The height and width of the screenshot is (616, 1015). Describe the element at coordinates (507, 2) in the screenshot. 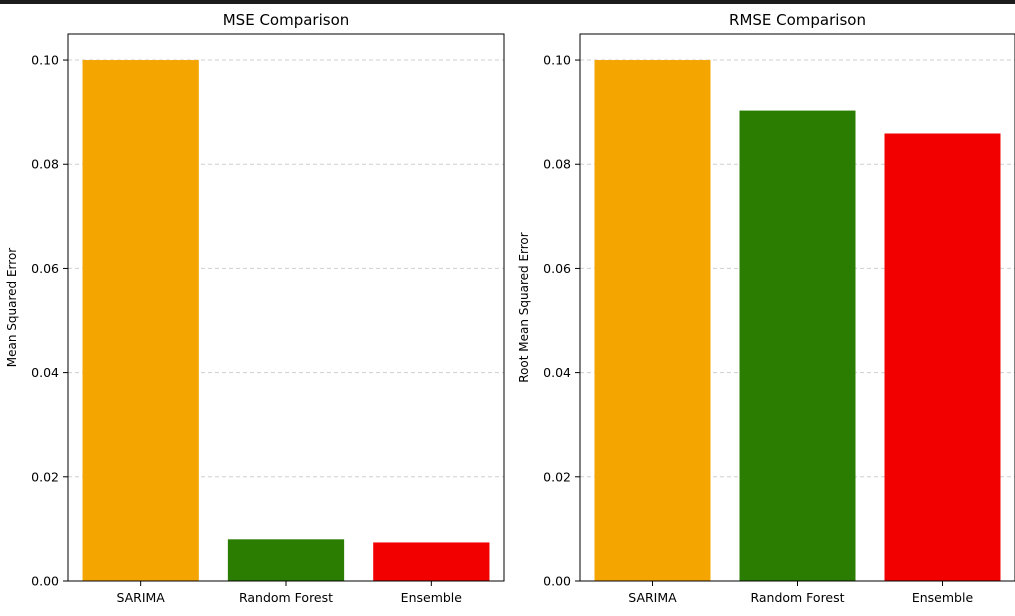

I see `window-top-bar` at that location.